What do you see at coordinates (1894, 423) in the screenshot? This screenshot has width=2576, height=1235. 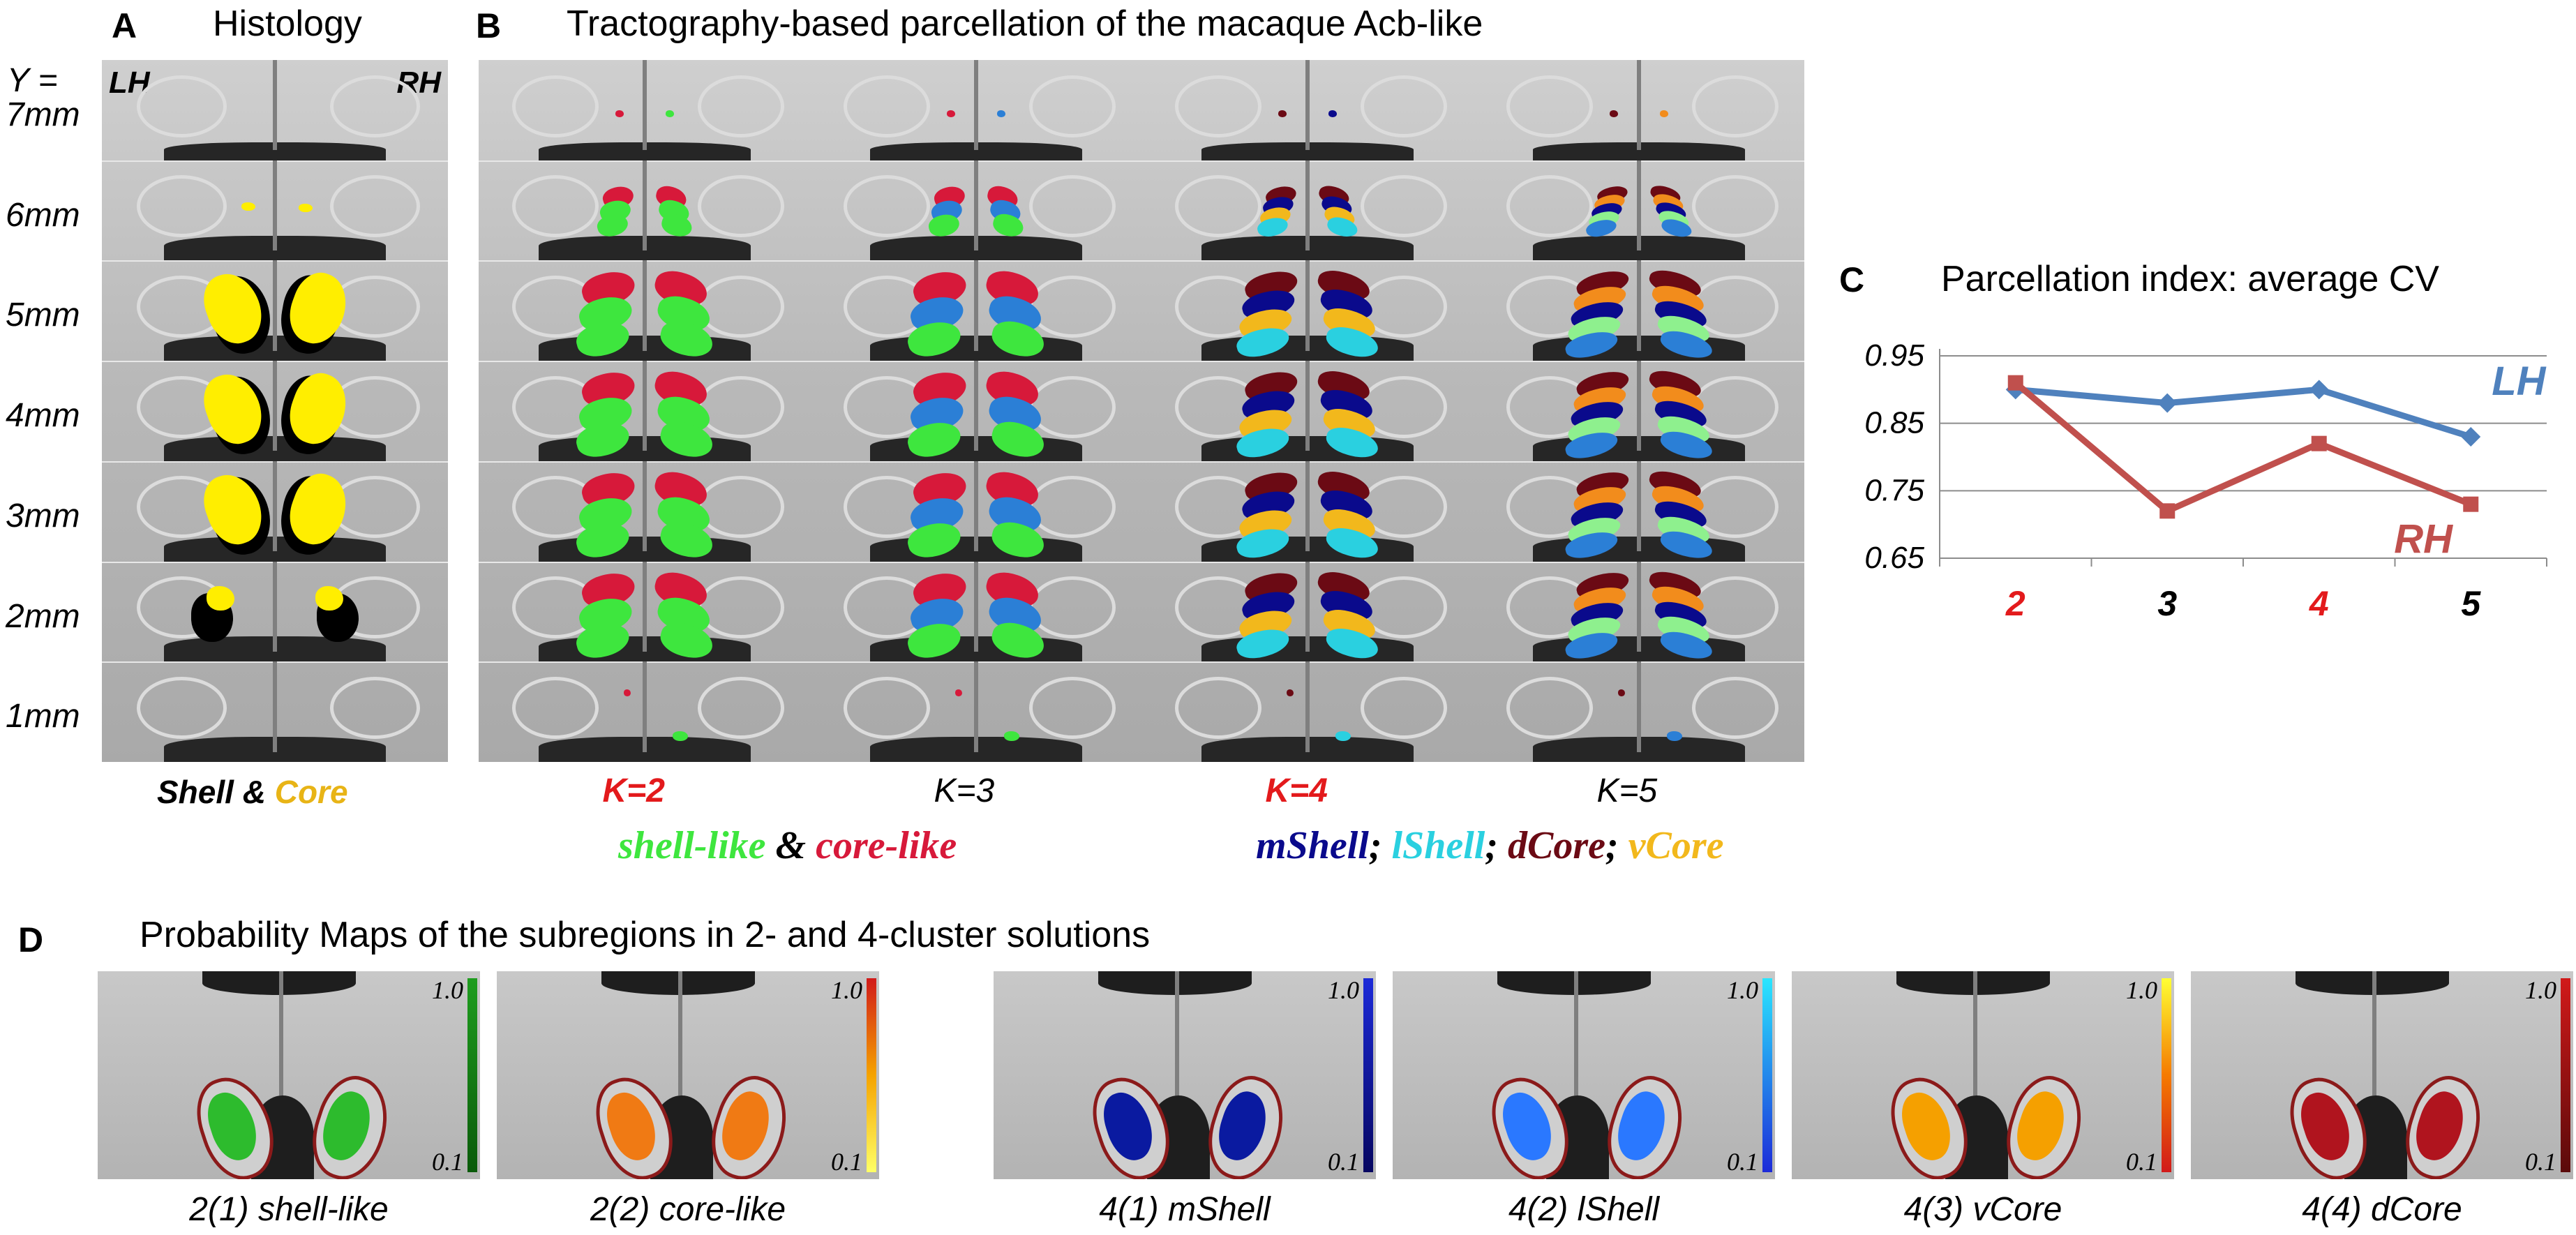 I see `y-tick-label: 0.85` at bounding box center [1894, 423].